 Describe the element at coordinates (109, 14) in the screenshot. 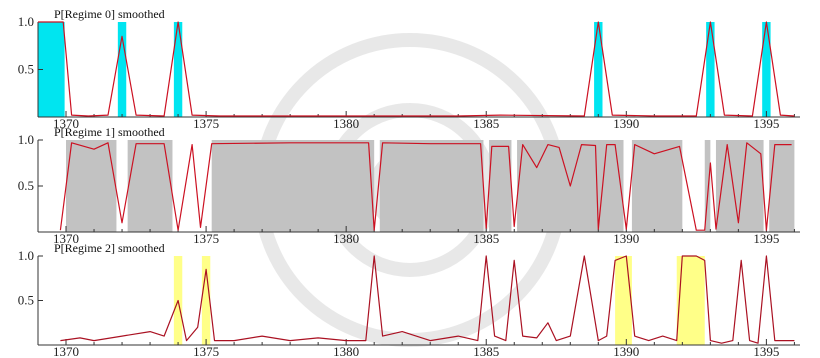

I see `panel-title: P[Regime 0] smoothed` at that location.